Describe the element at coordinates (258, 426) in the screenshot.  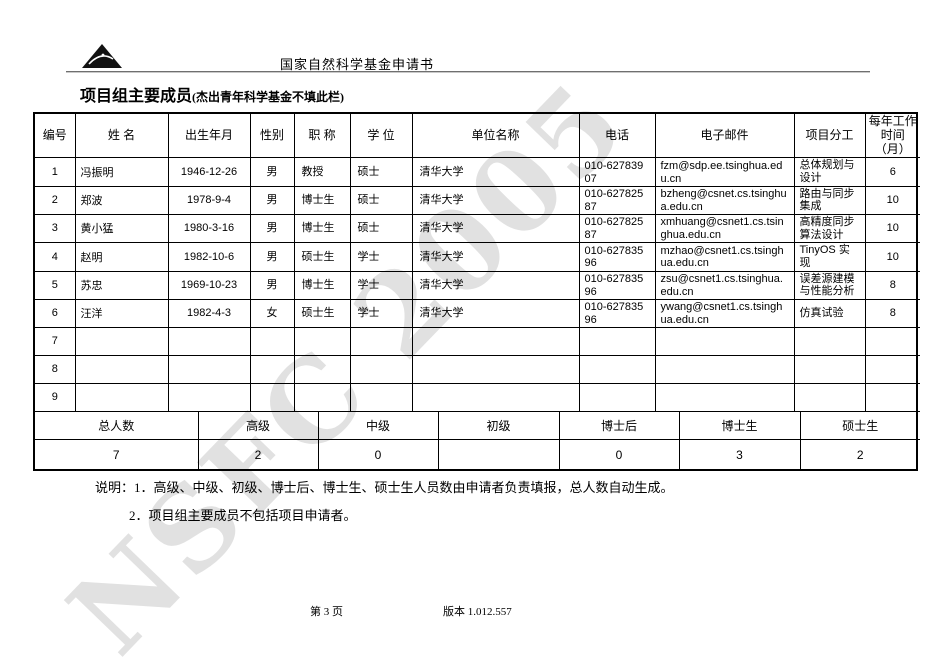
I see `summary-header-1: 高级` at that location.